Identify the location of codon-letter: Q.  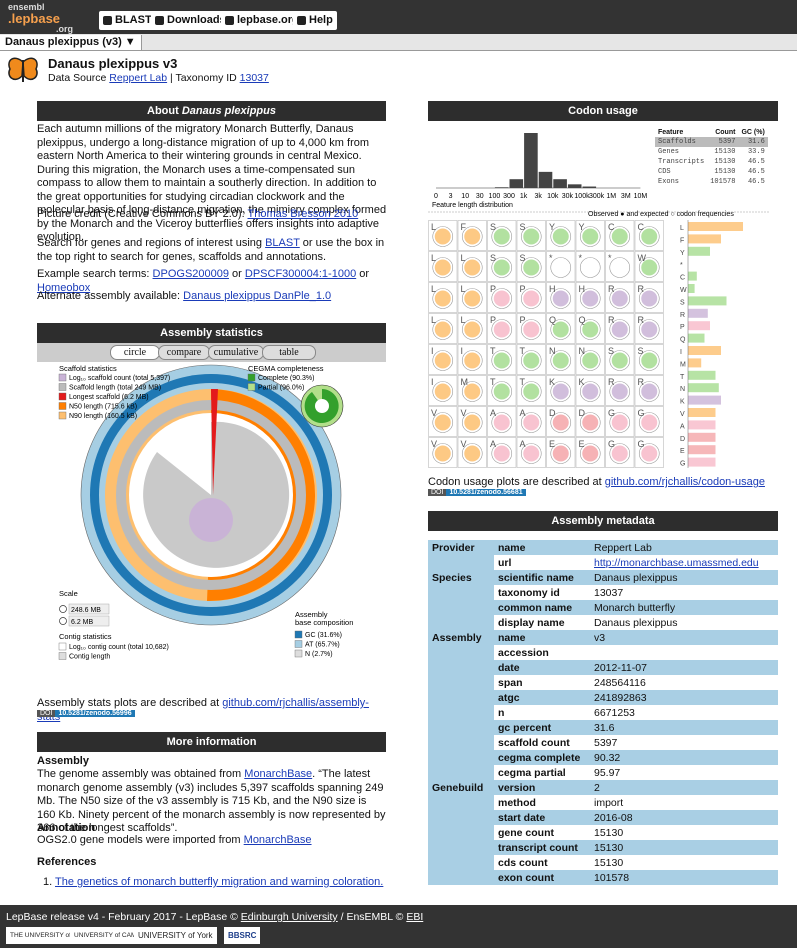
(552, 320).